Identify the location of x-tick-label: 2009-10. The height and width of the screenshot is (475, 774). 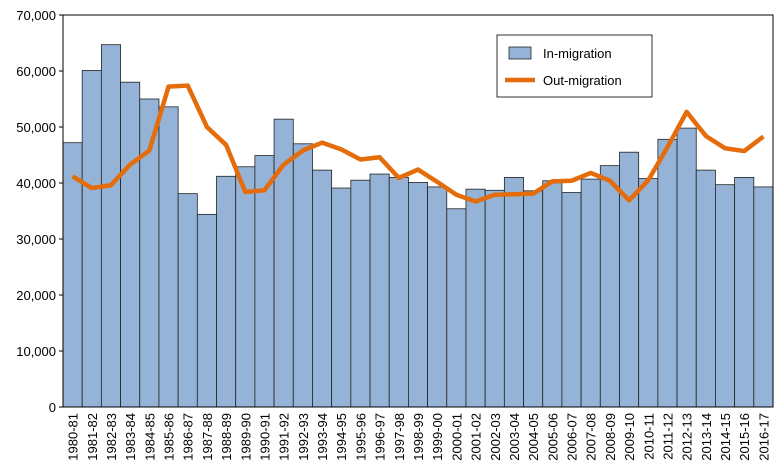
(629, 437).